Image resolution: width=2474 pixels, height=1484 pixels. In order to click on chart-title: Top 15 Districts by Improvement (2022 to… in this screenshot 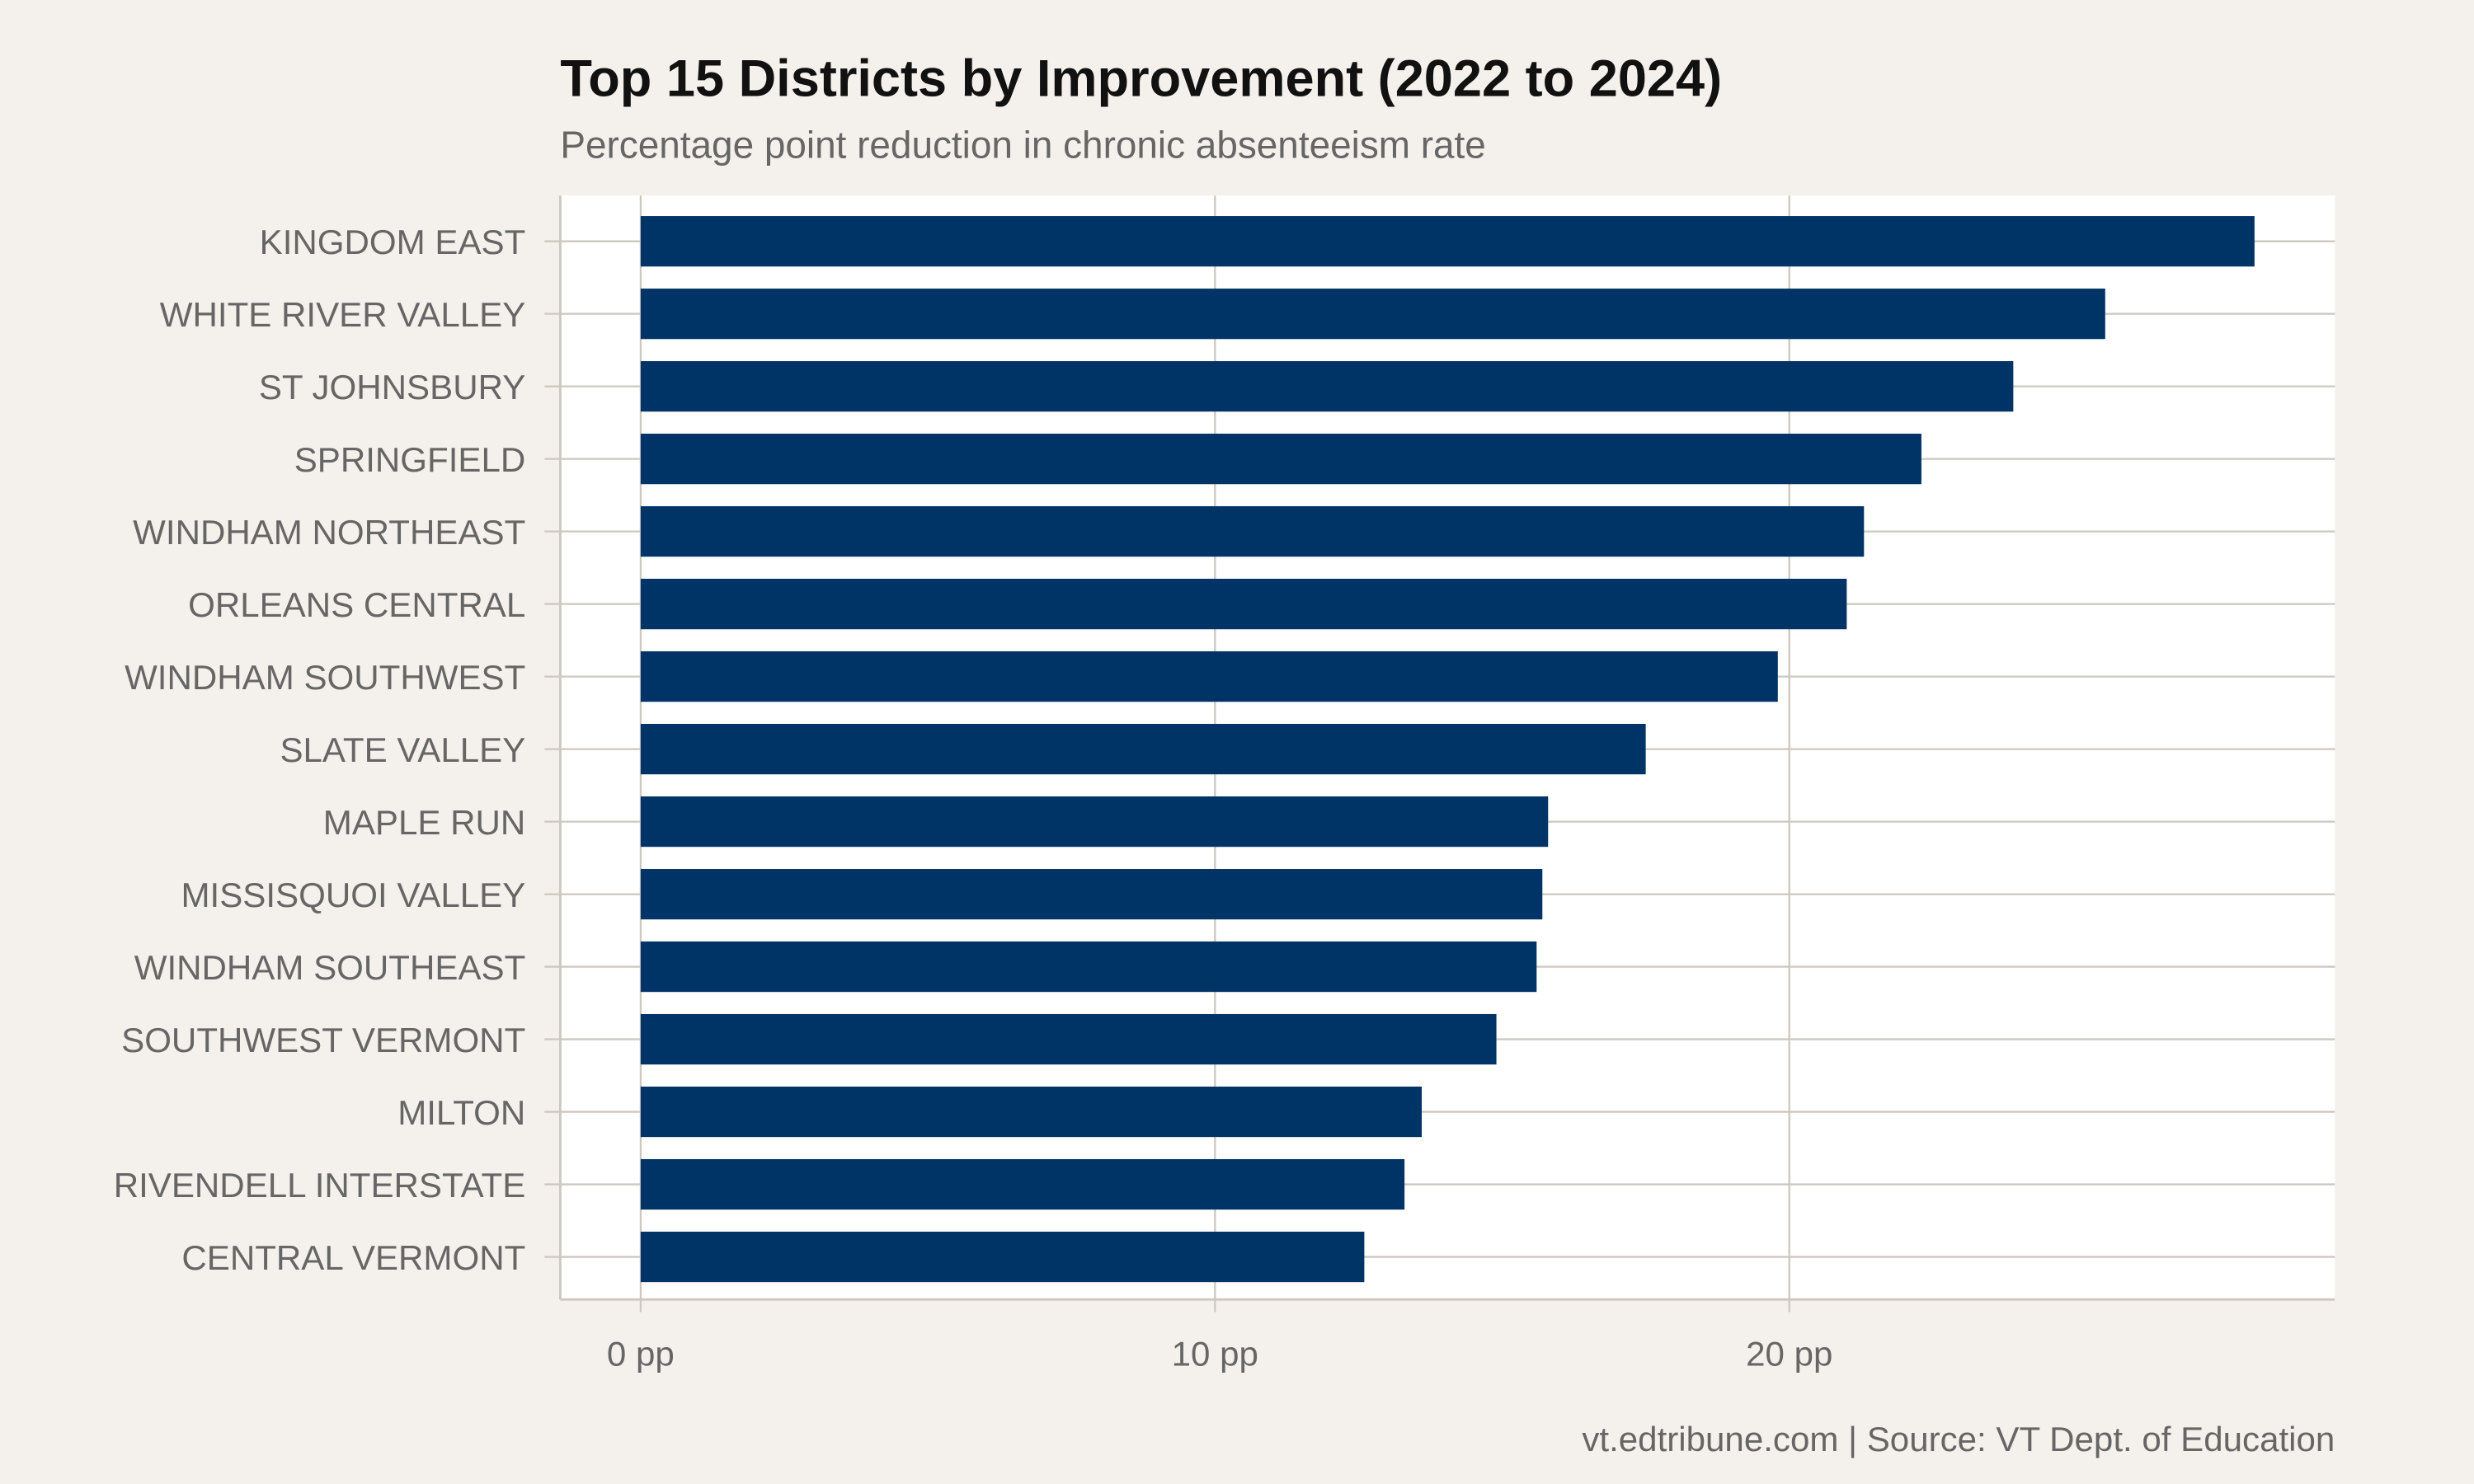, I will do `click(1141, 79)`.